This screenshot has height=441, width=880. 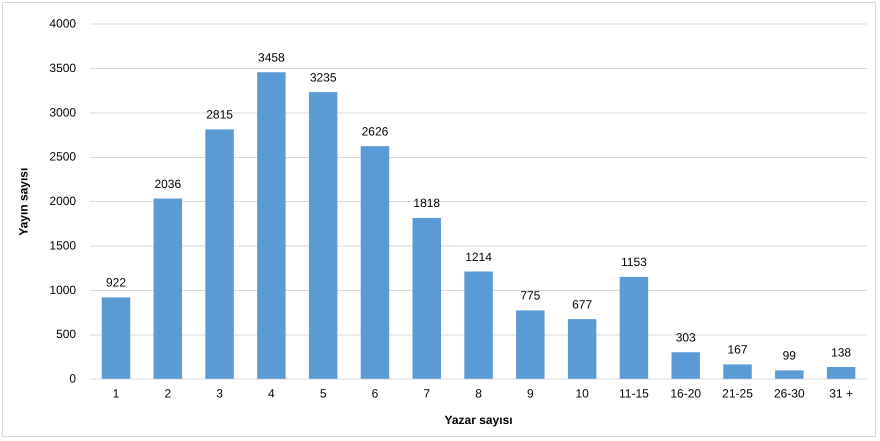 What do you see at coordinates (841, 393) in the screenshot?
I see `x-tick-label: 31 +` at bounding box center [841, 393].